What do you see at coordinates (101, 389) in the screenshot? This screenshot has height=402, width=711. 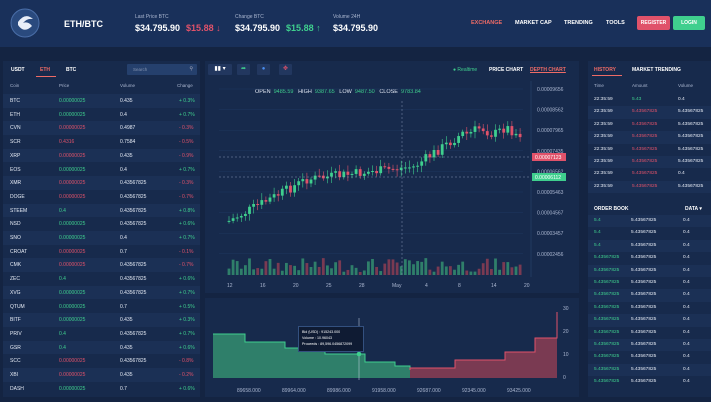 I see `market-row: DASH 0.00000025 0.7 + 0.6%` at bounding box center [101, 389].